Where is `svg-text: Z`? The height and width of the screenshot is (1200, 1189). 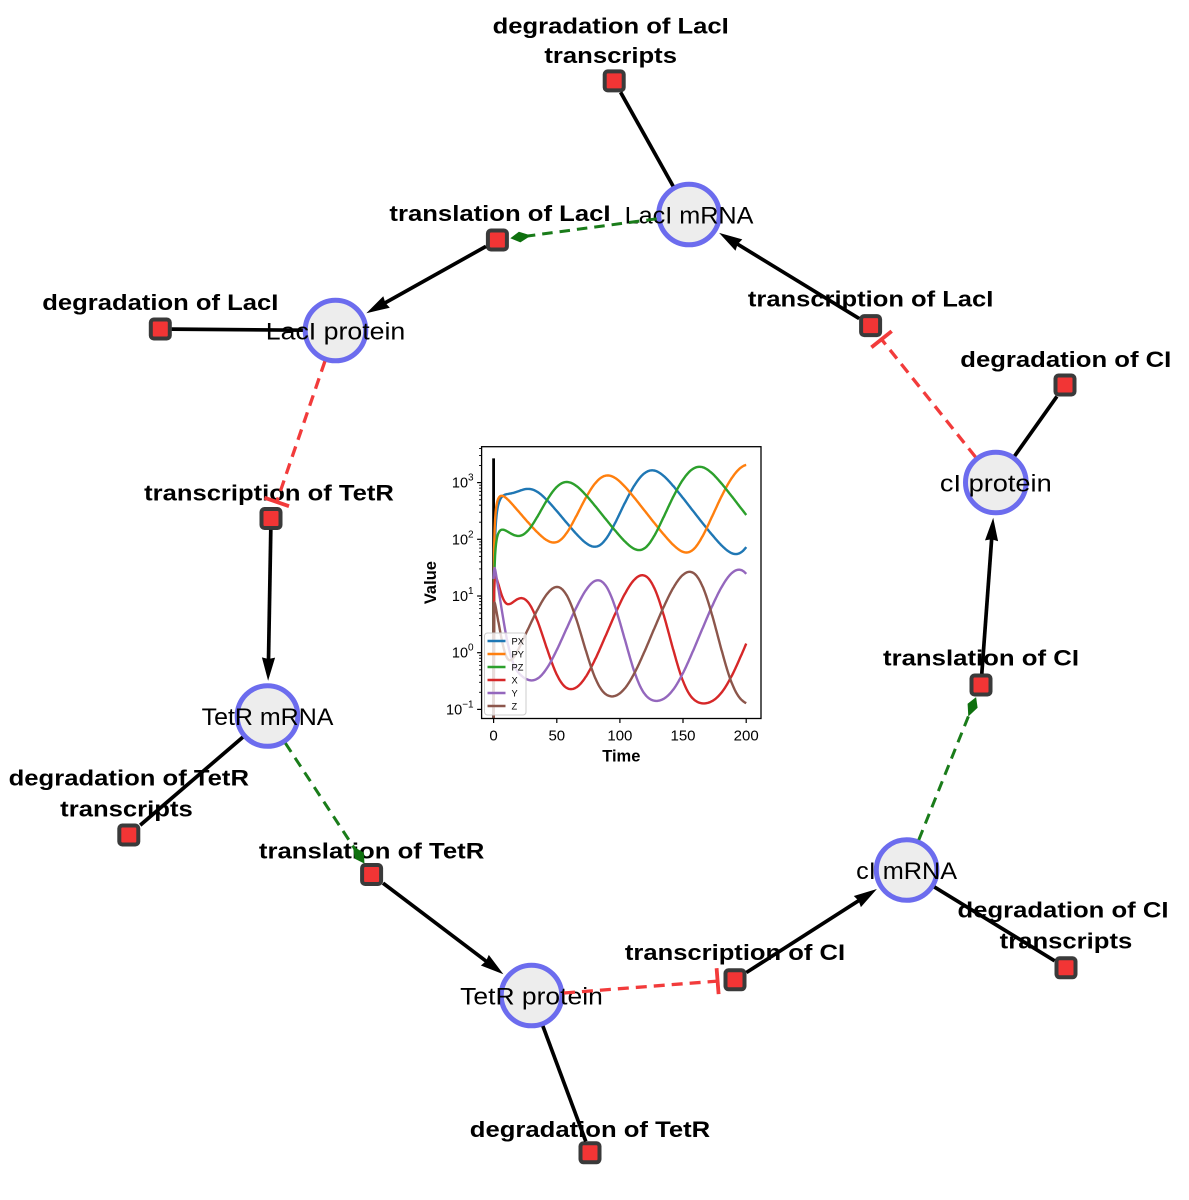 svg-text: Z is located at coordinates (515, 707).